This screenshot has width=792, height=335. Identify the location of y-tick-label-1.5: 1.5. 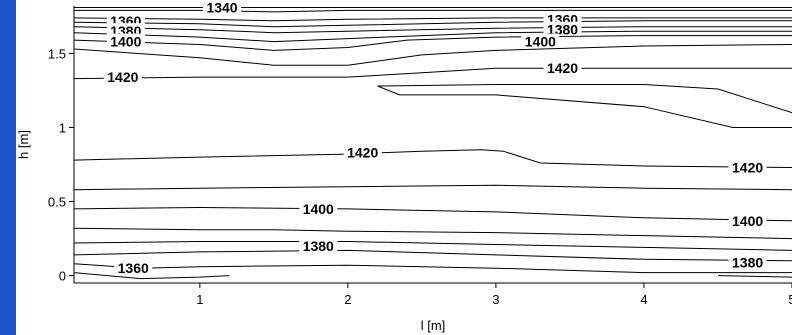
(57, 53).